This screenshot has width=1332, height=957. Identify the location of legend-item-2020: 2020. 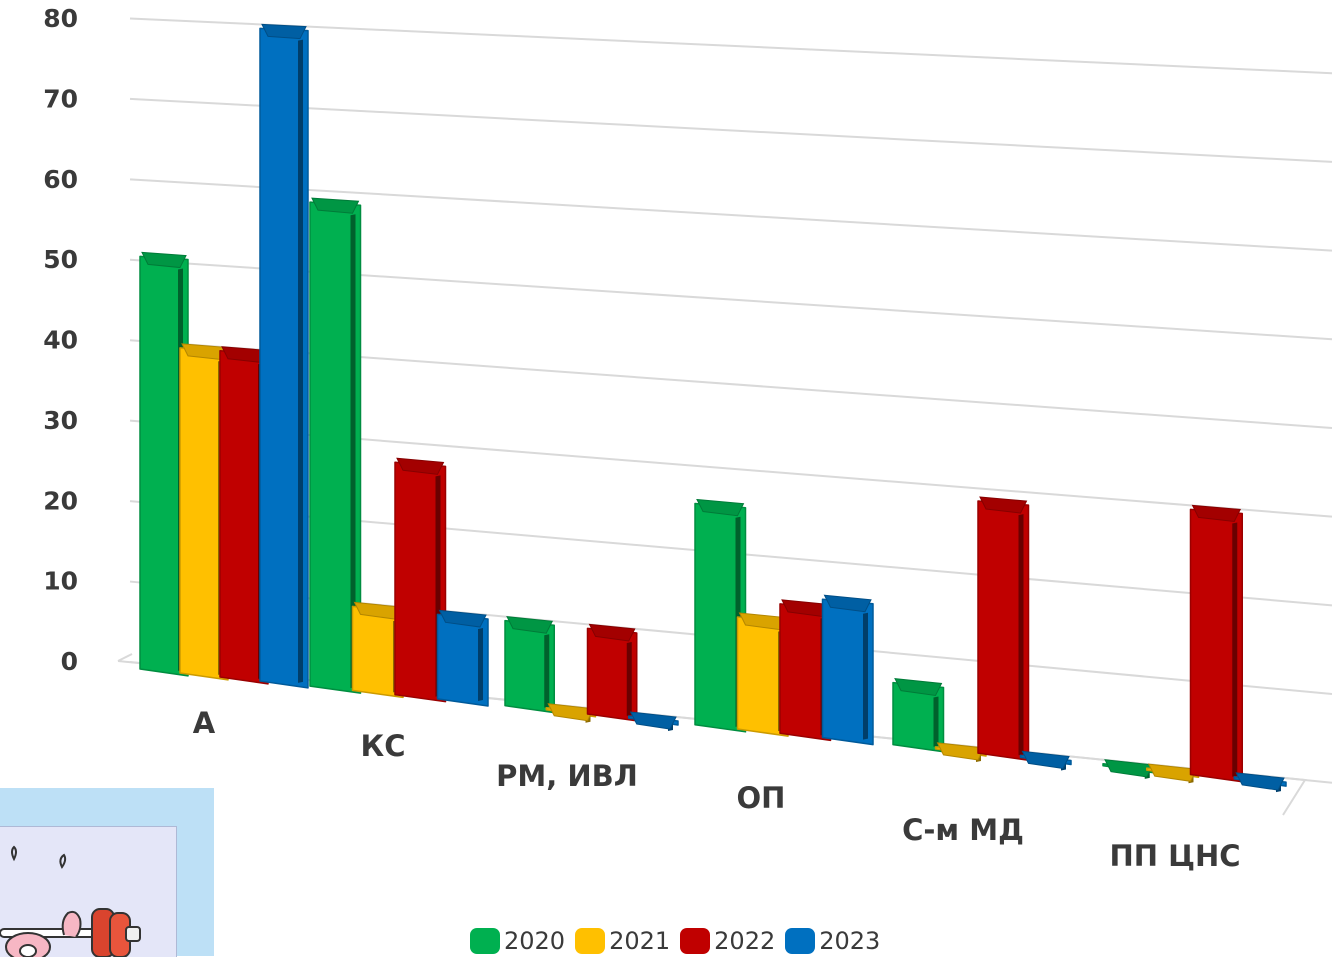
(517, 941).